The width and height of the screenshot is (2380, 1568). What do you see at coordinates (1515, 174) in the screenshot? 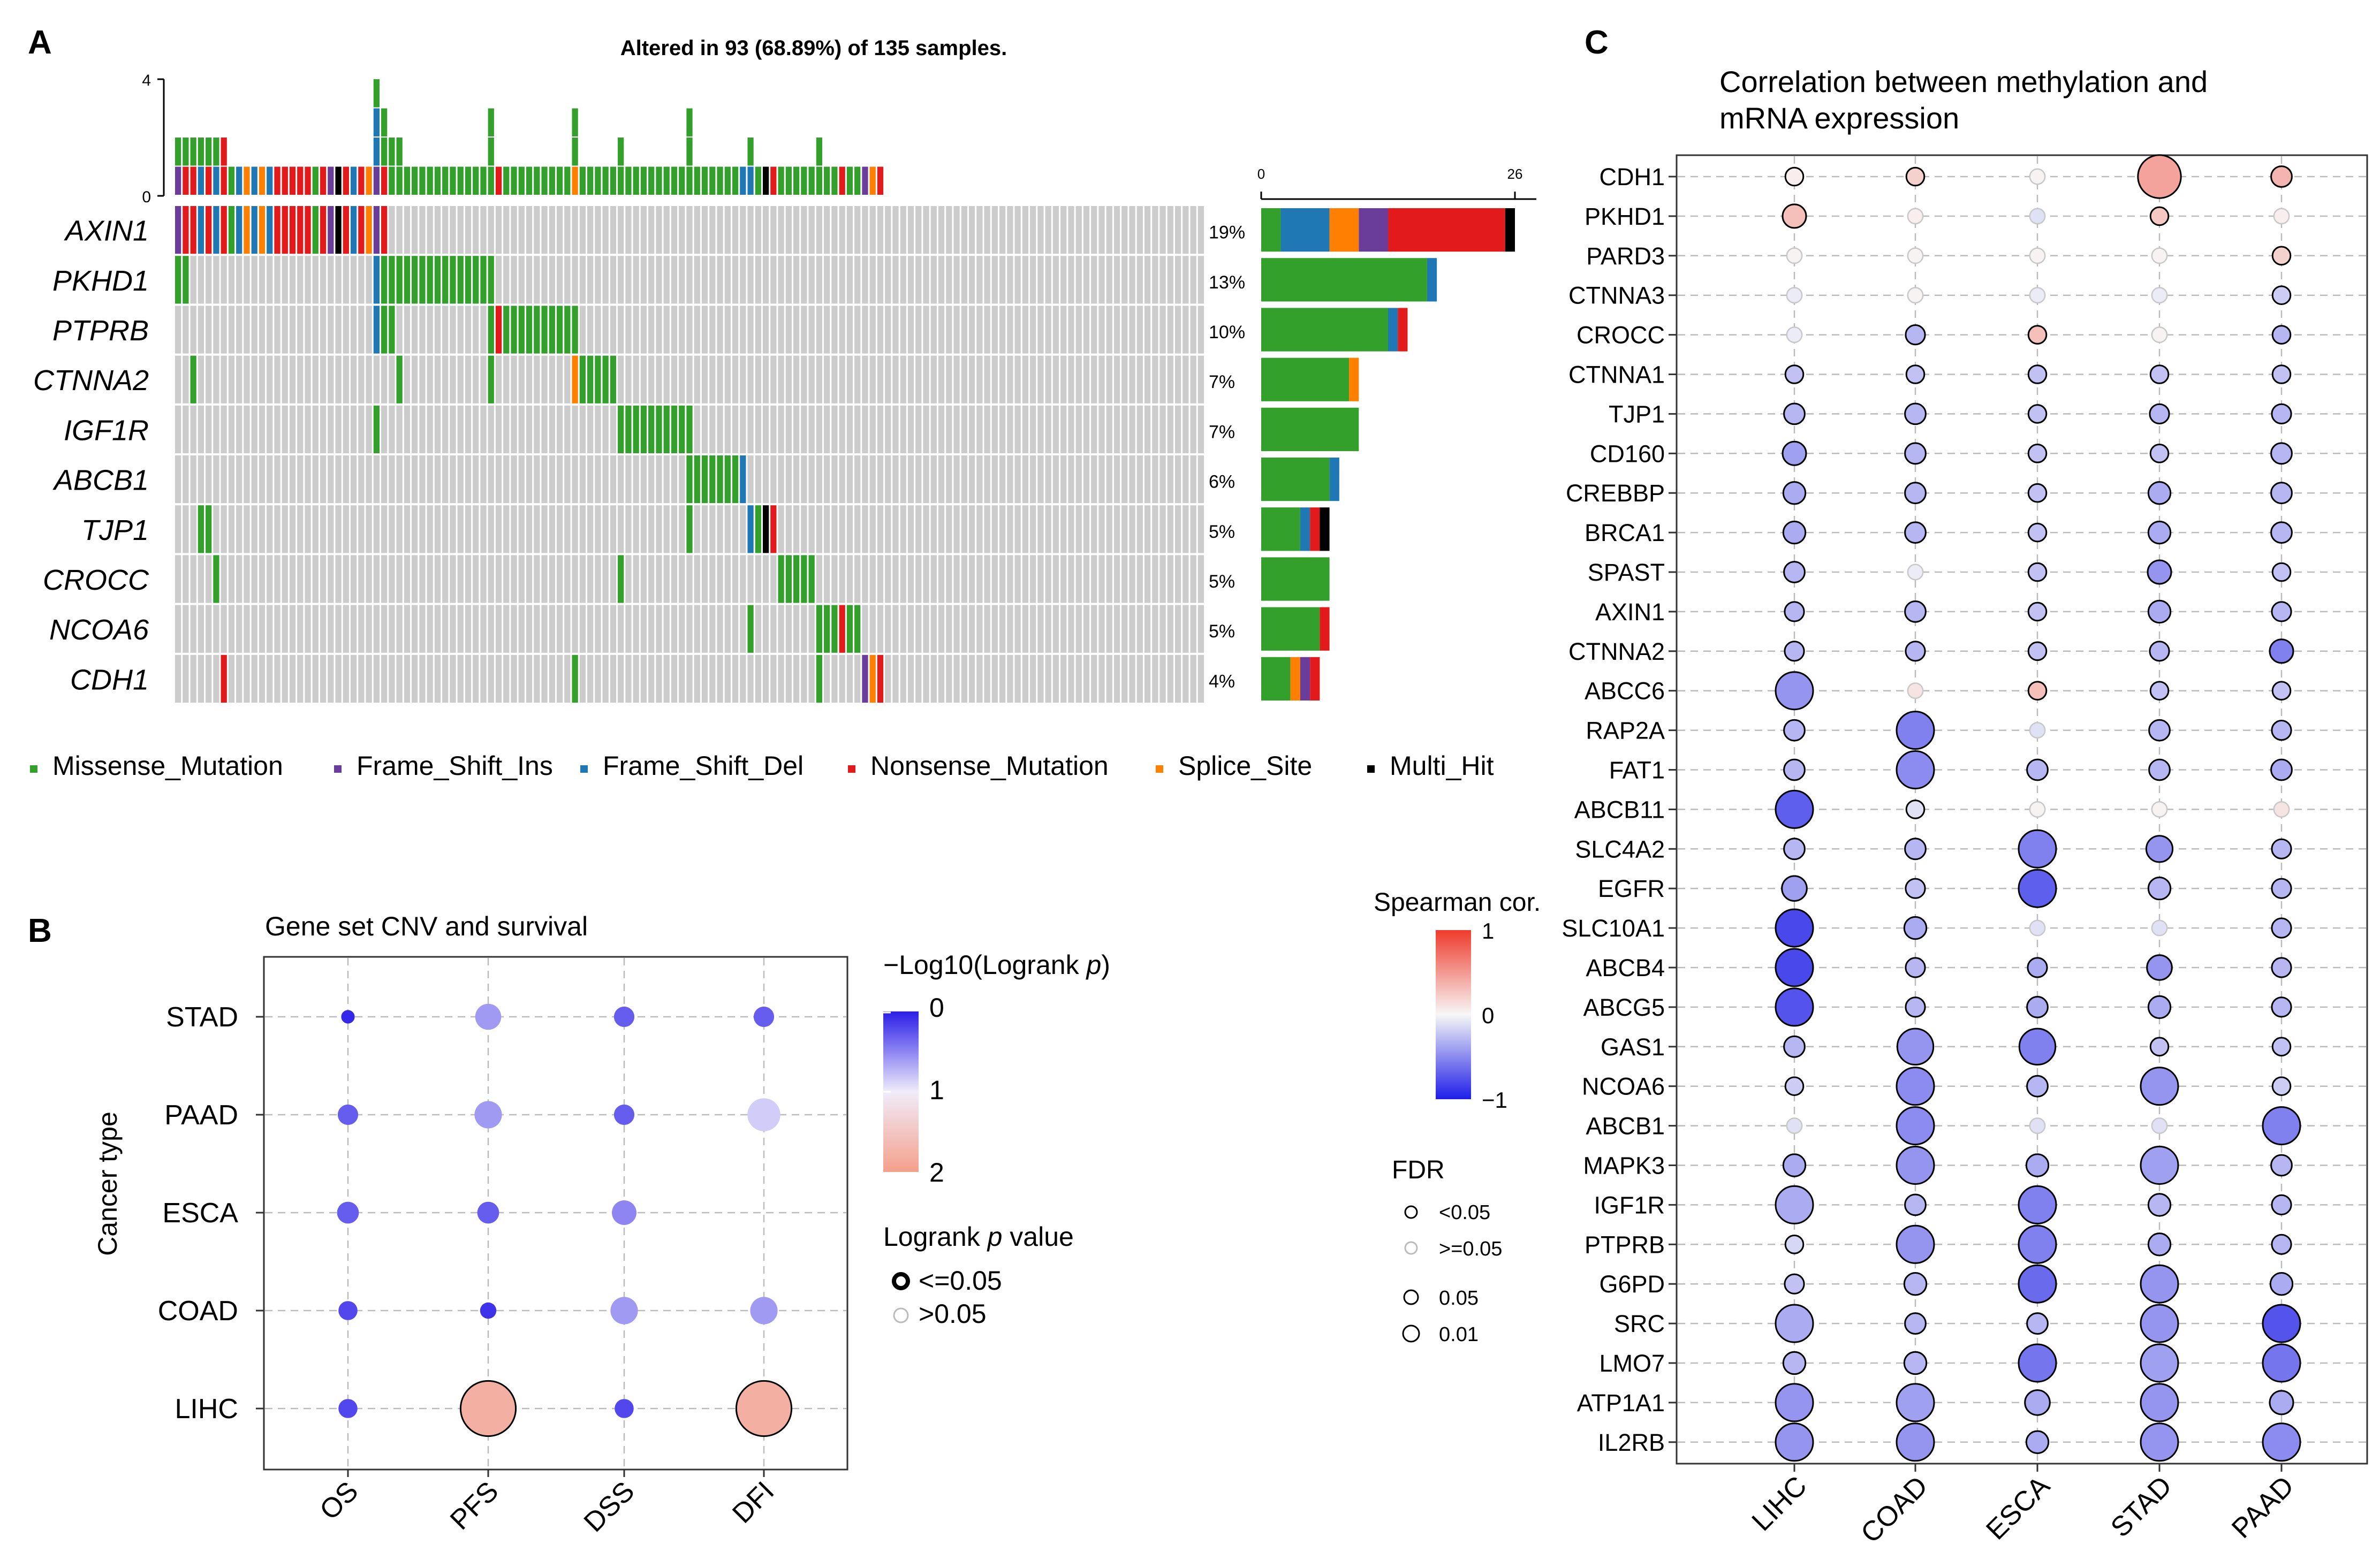
I see `right-axis-label-max: 26` at bounding box center [1515, 174].